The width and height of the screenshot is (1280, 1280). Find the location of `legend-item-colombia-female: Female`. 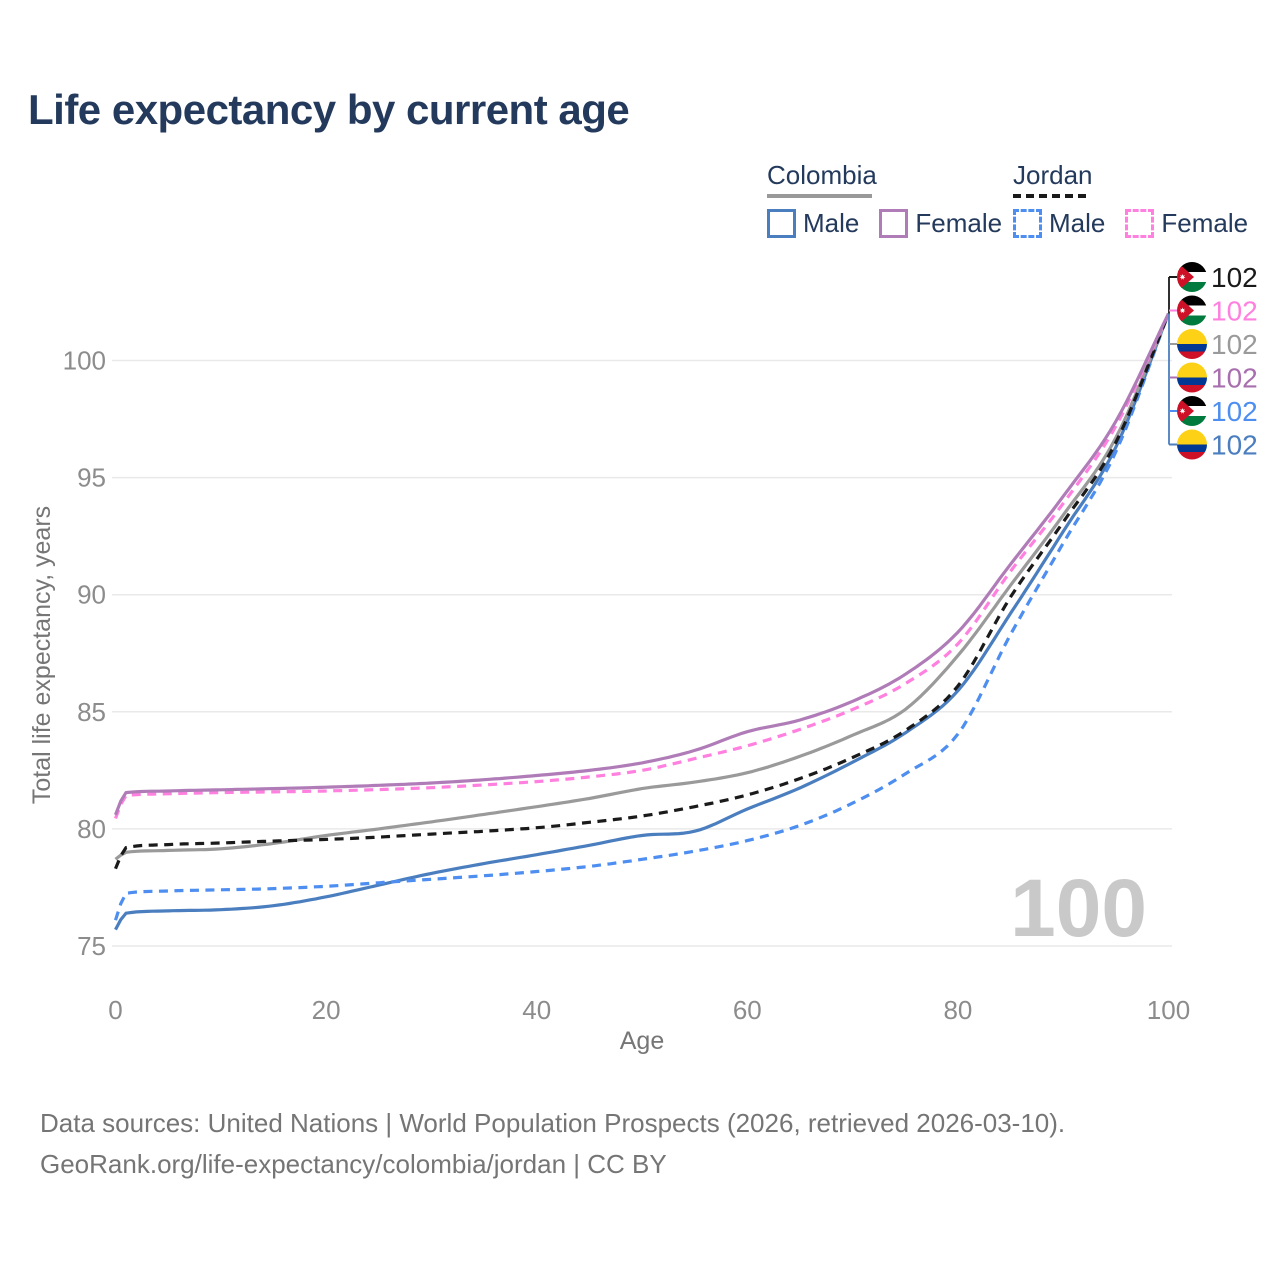

legend-item-colombia-female: Female is located at coordinates (940, 223).